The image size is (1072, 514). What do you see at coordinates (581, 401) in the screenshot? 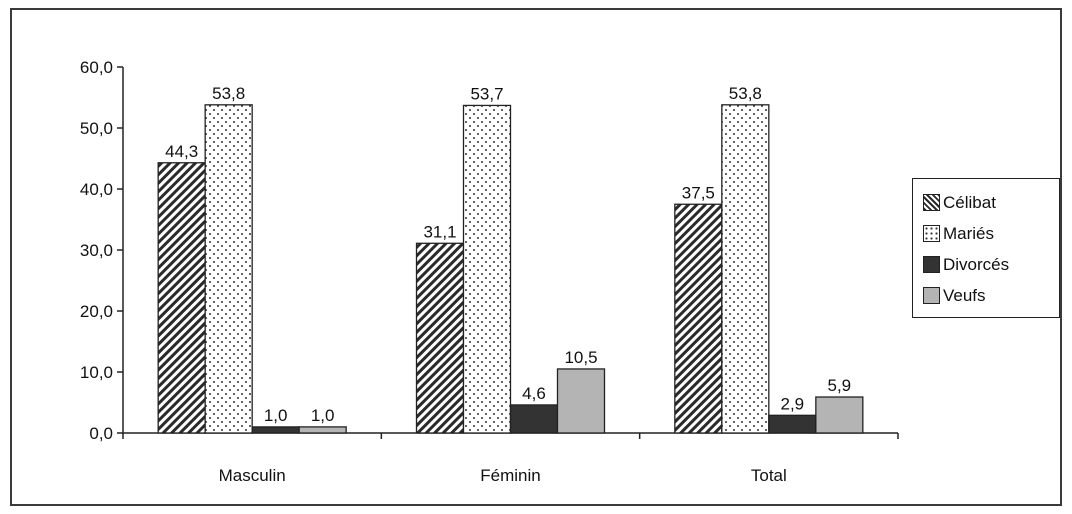
I see `bar-veufs-féminin` at bounding box center [581, 401].